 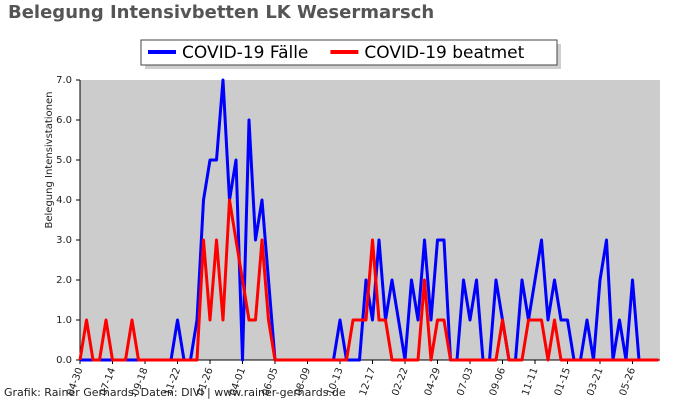 I want to click on y-axis-label: Belegung Intensivstationen, so click(x=49, y=159).